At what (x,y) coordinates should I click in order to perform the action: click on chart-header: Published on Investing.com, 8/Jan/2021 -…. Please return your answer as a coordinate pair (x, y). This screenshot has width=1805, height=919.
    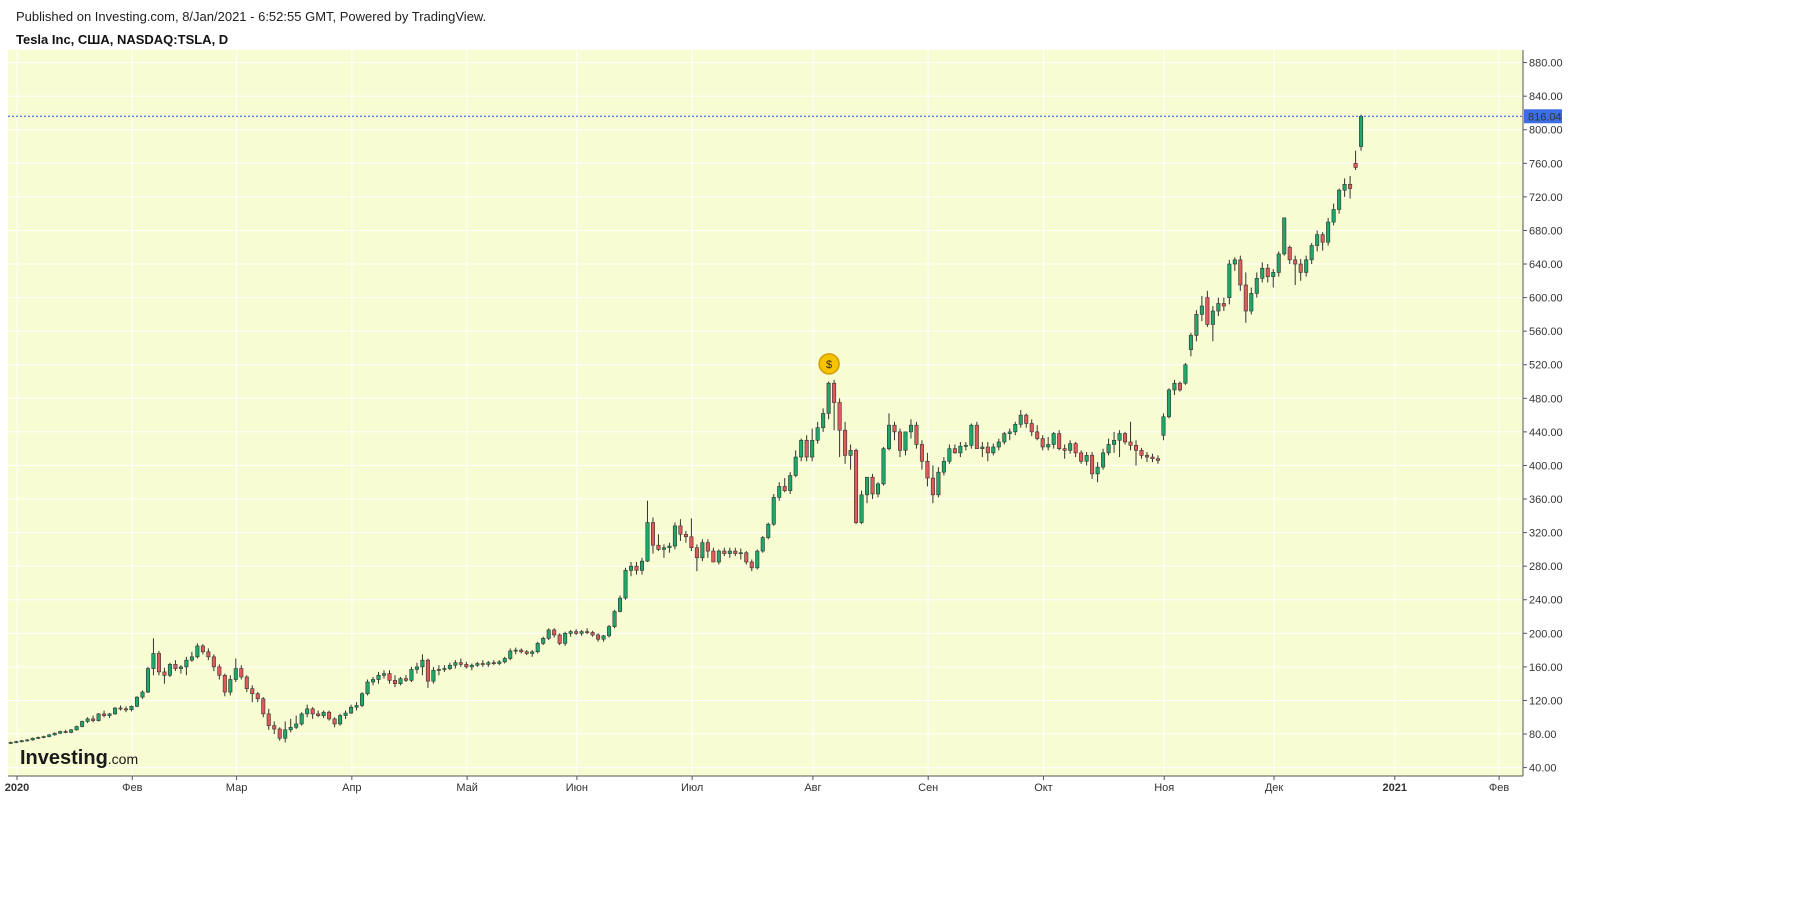
    Looking at the image, I should click on (251, 28).